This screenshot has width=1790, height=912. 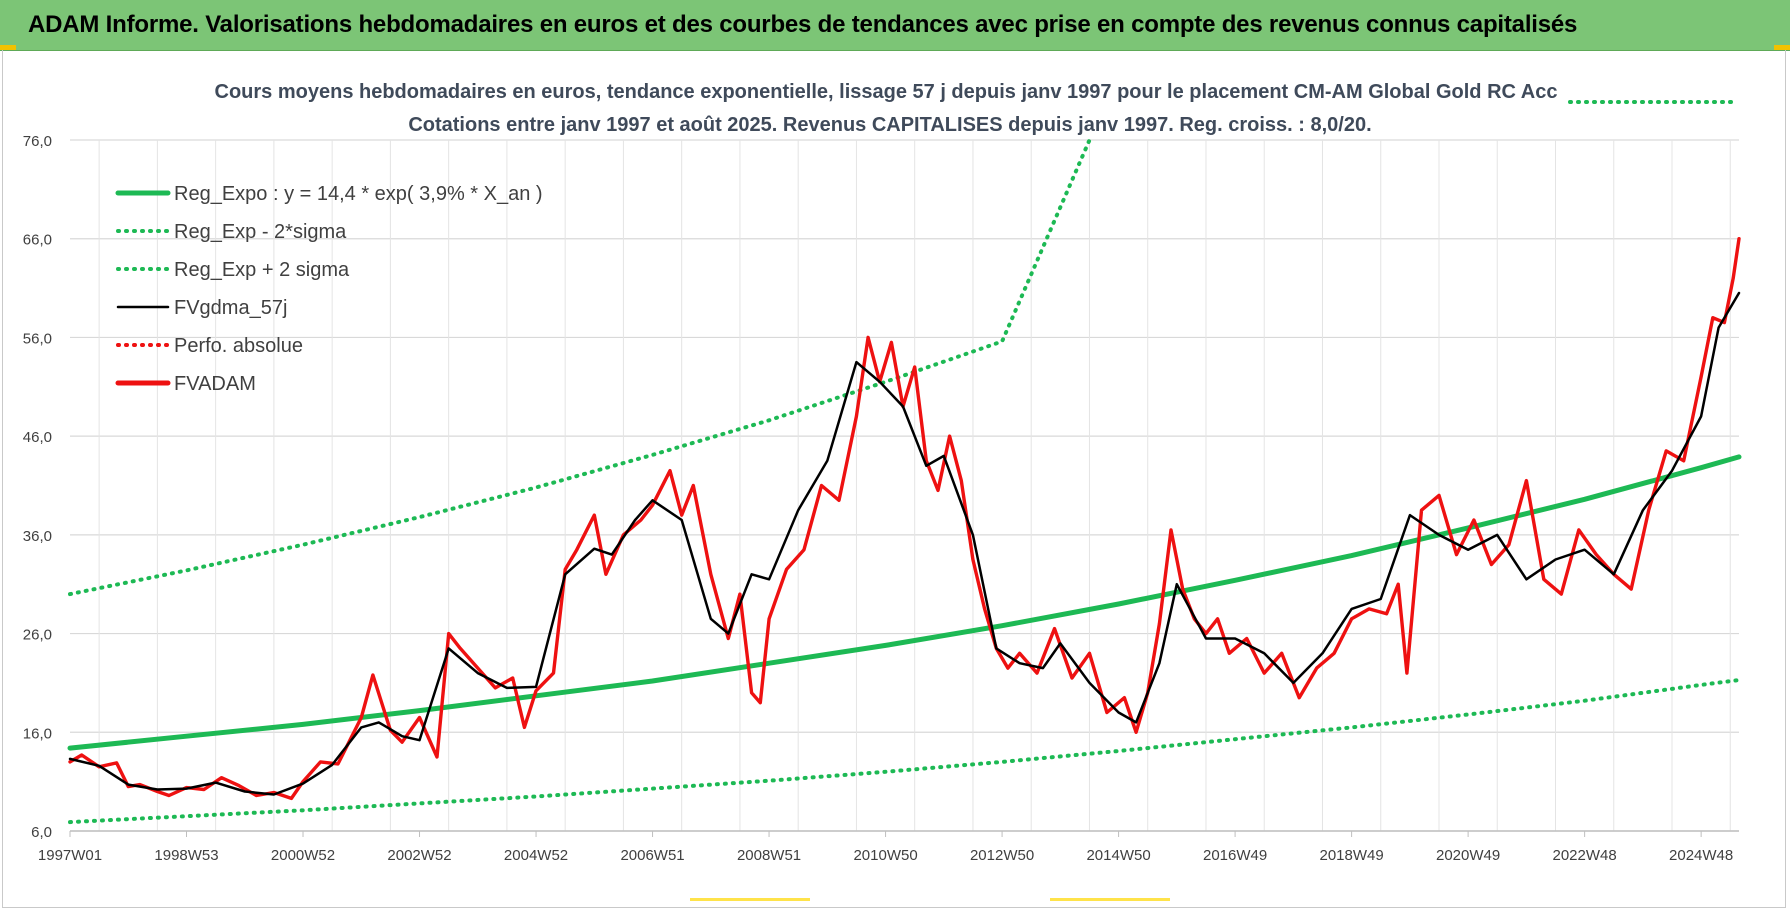 I want to click on y-tick-label: 6,0, so click(x=41, y=832).